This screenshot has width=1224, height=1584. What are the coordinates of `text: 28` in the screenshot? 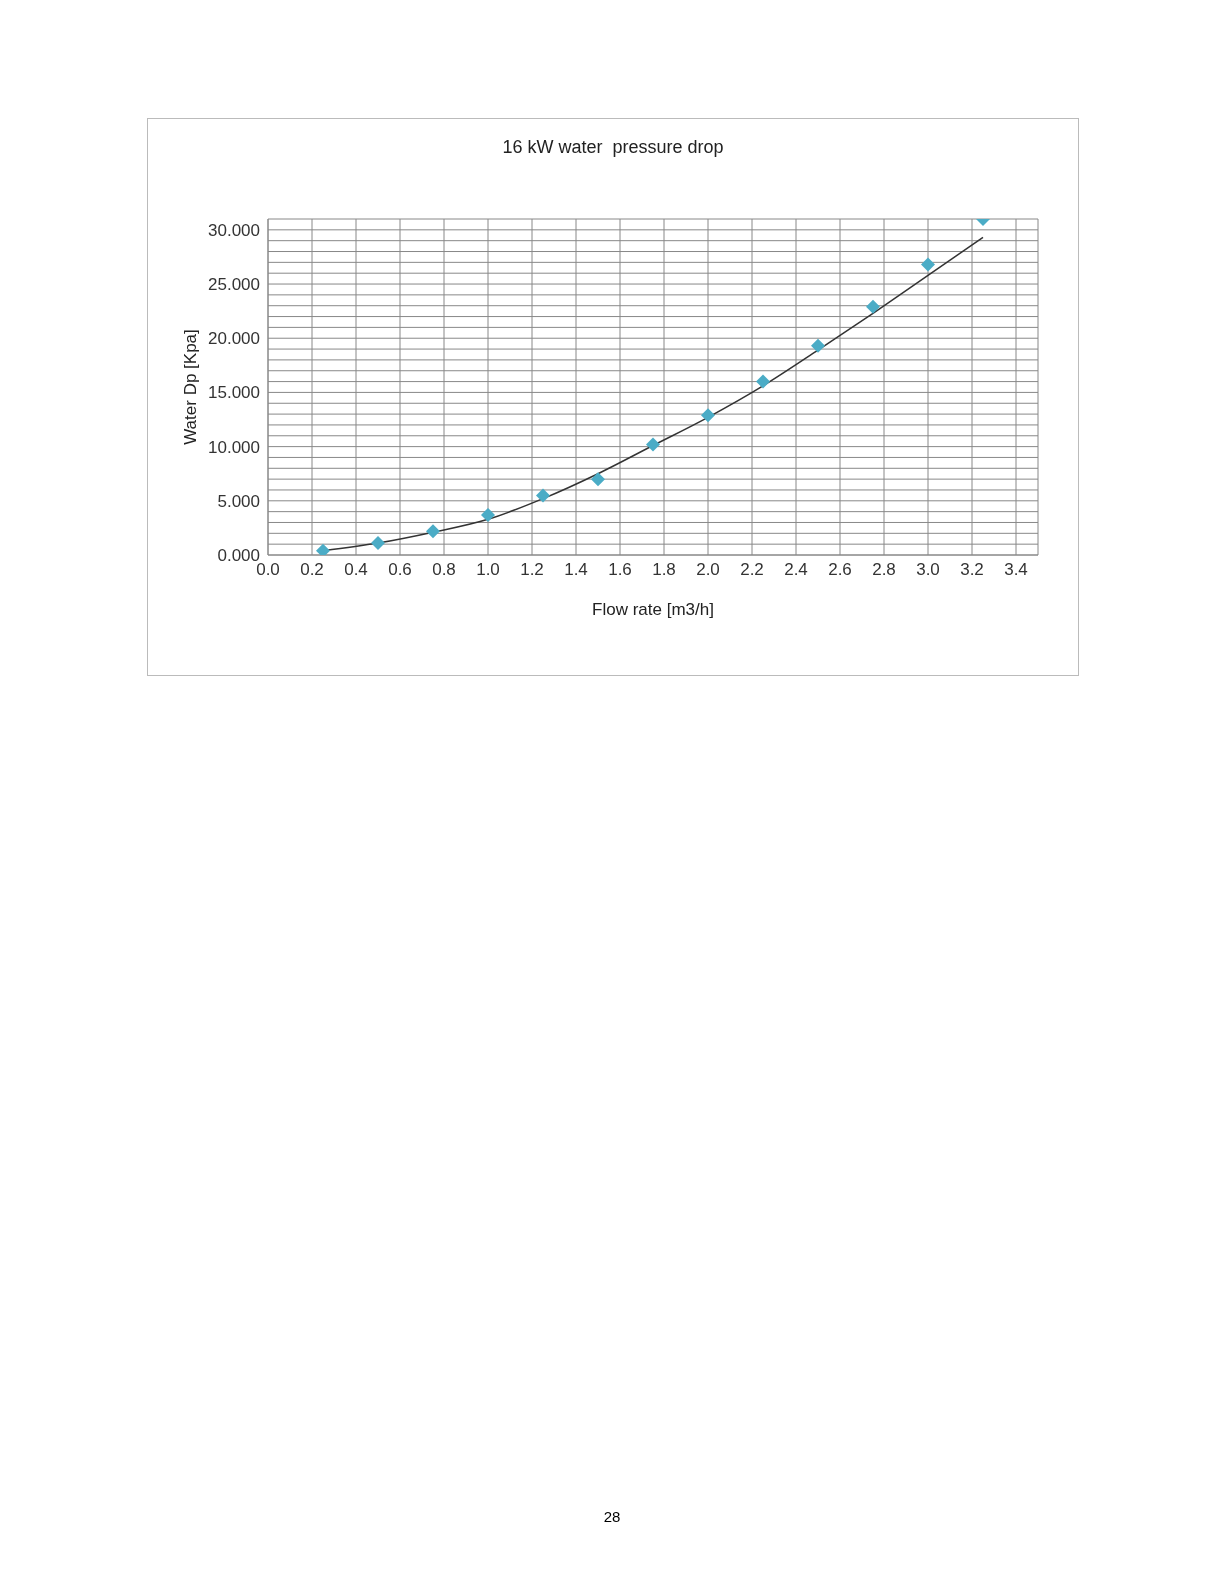 It's located at (612, 1516).